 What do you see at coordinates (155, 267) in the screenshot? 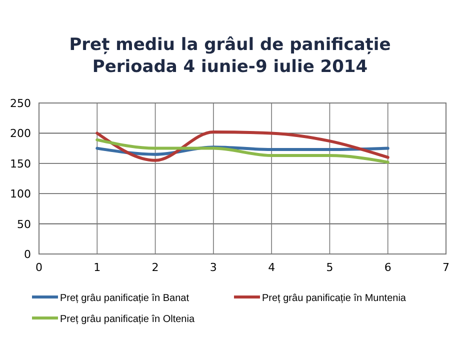
I see `x-tick-label: 2` at bounding box center [155, 267].